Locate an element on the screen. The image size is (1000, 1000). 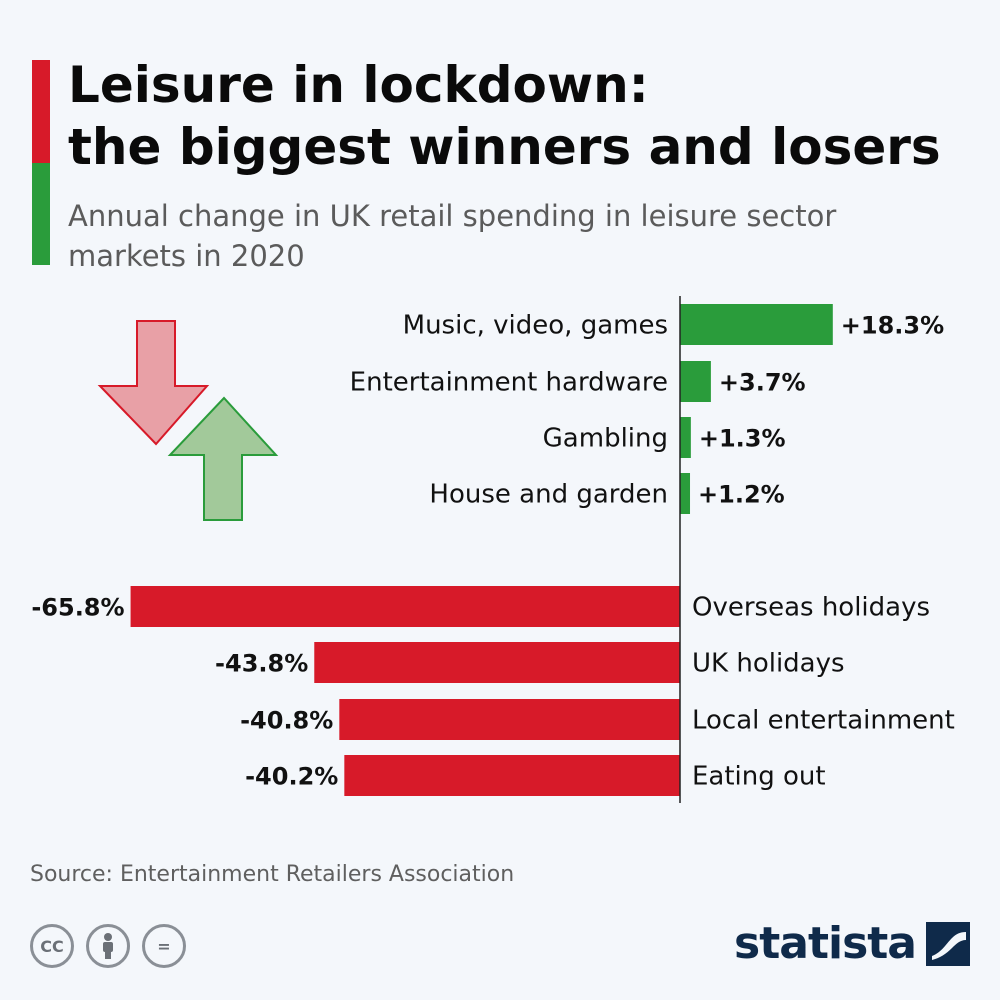
value-label-4: -65.8% is located at coordinates (77, 608).